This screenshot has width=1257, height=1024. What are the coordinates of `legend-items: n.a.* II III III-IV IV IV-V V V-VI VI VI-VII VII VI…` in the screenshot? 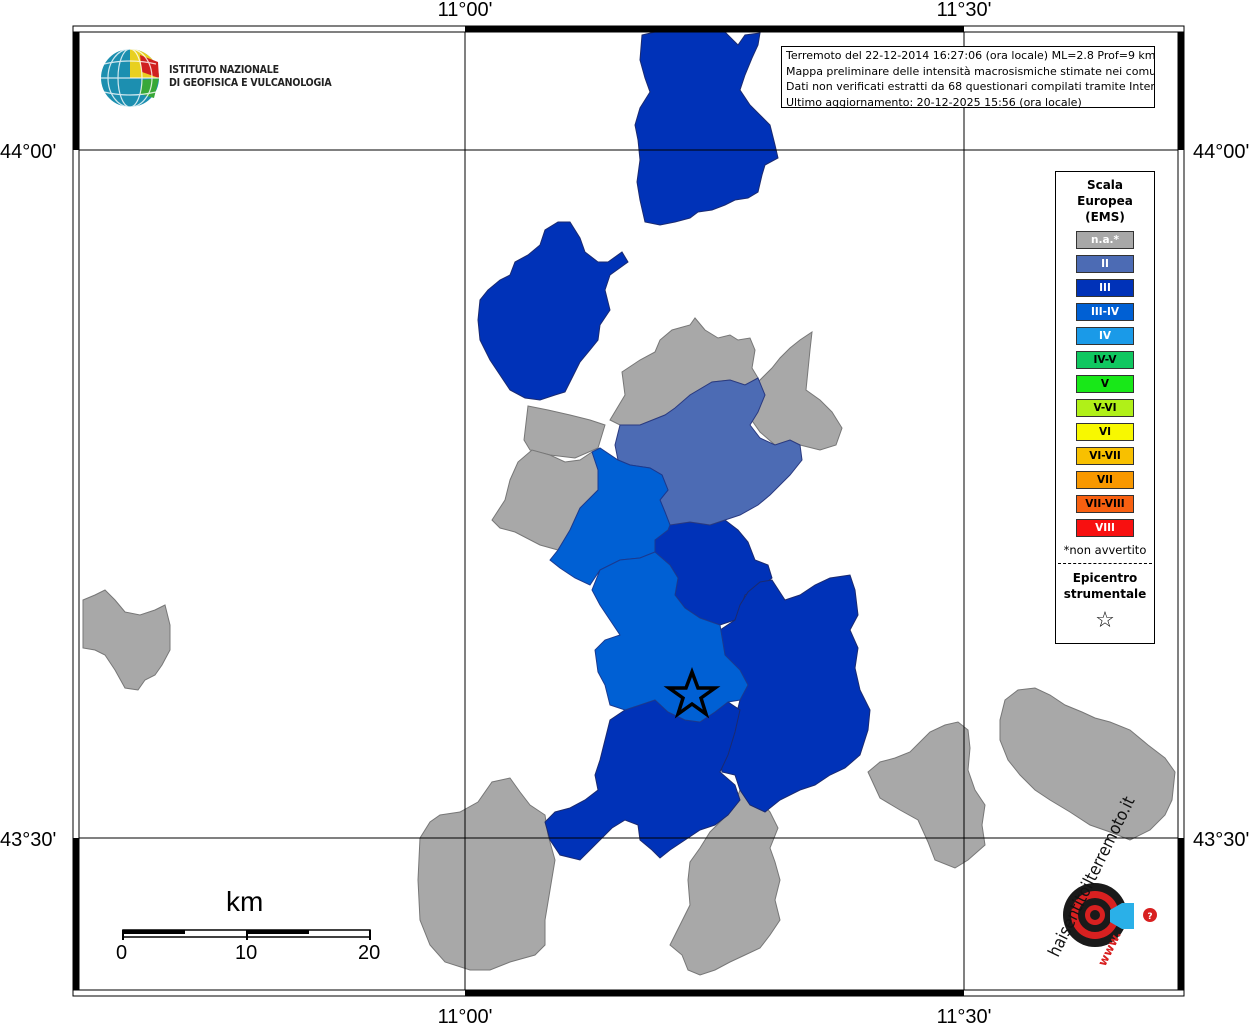 It's located at (1105, 384).